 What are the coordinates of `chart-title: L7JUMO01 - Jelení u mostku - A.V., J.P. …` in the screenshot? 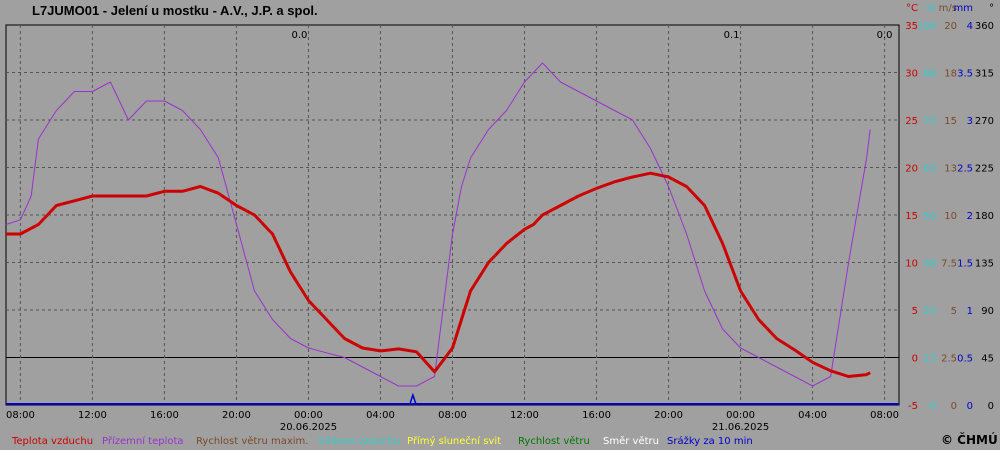 It's located at (175, 10).